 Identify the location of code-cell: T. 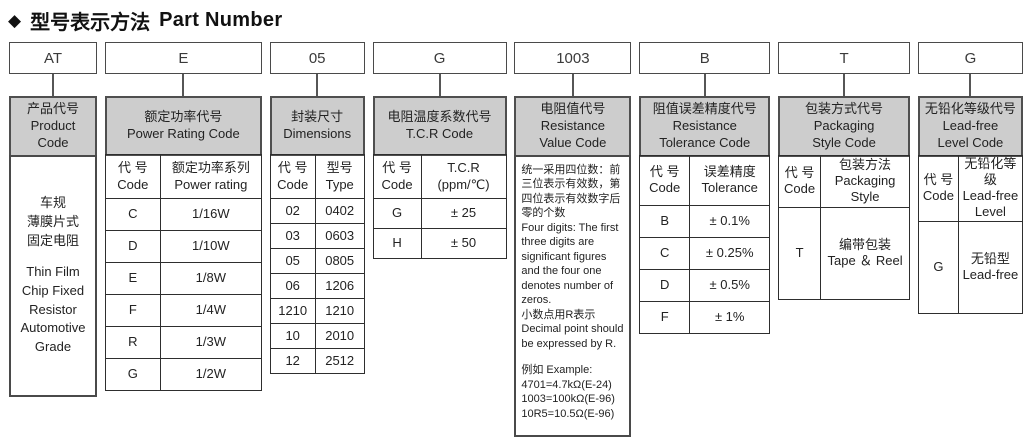
(800, 253).